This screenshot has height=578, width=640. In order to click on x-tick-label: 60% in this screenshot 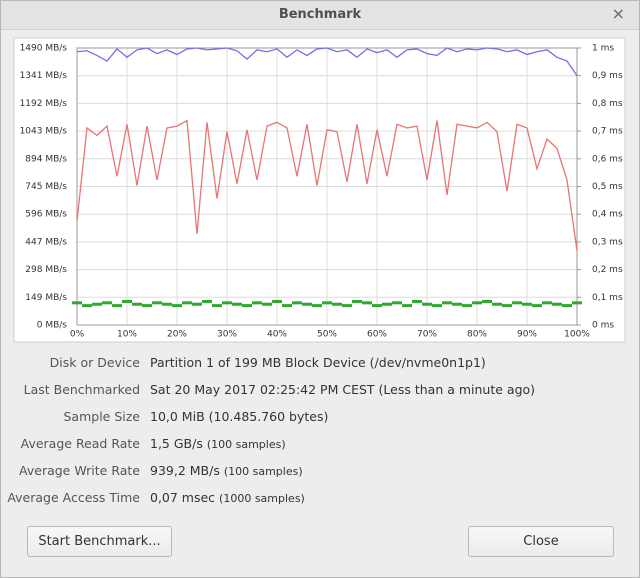, I will do `click(377, 335)`.